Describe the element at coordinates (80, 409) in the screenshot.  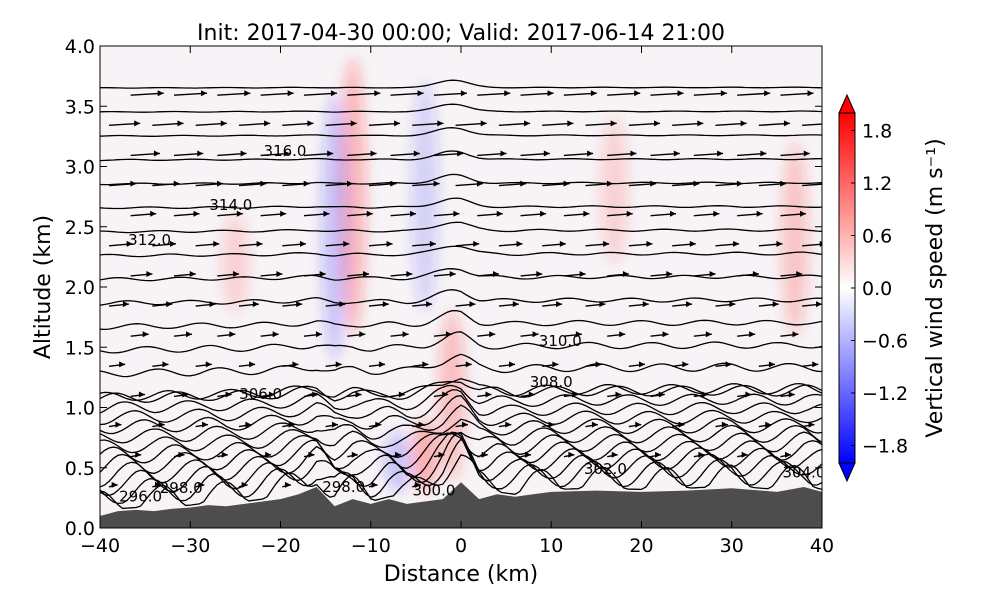
I see `y-tick-label: 1.0` at that location.